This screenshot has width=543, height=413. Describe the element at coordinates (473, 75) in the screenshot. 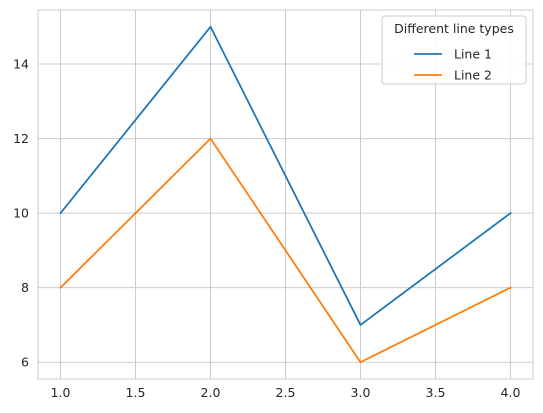

I see `legend-label: Line 2` at that location.